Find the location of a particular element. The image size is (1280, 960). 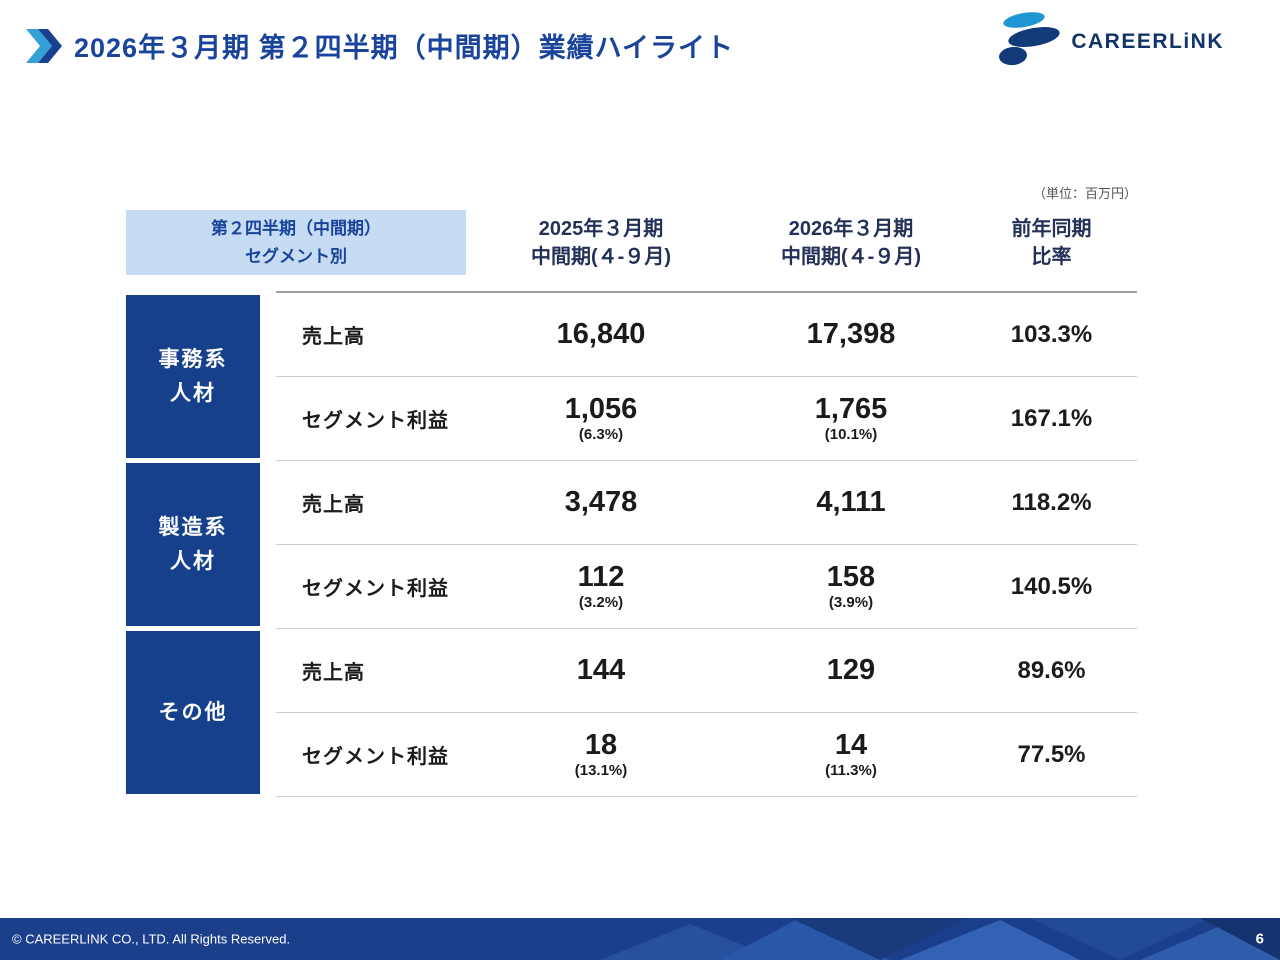

amount: 144 is located at coordinates (601, 670).